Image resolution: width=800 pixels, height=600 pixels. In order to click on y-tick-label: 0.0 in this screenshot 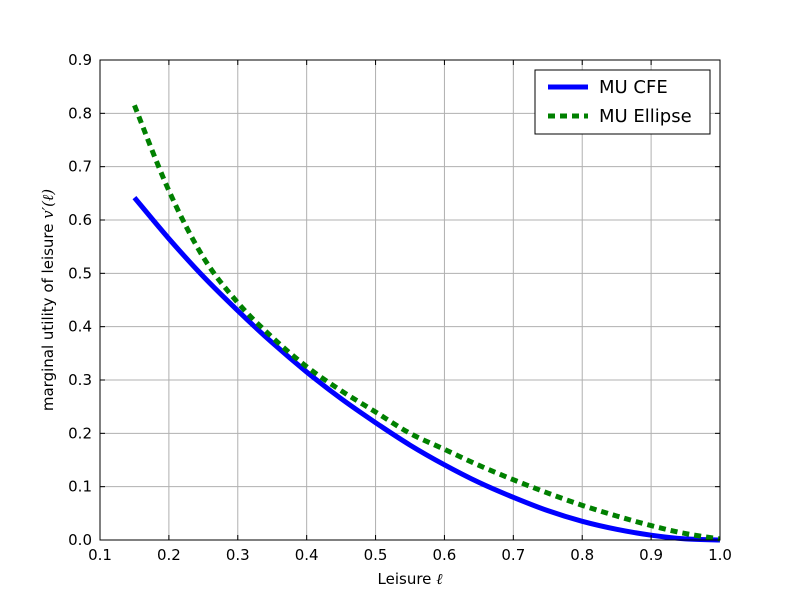, I will do `click(80, 540)`.